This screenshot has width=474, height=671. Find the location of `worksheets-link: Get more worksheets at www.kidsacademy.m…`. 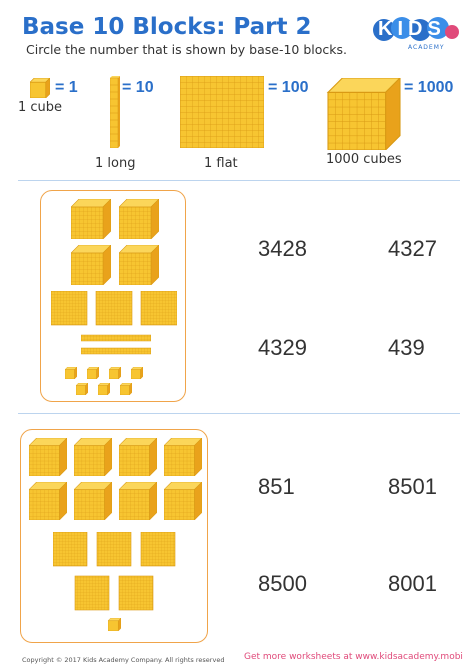

worksheets-link: Get more worksheets at www.kidsacademy.m… is located at coordinates (353, 657).